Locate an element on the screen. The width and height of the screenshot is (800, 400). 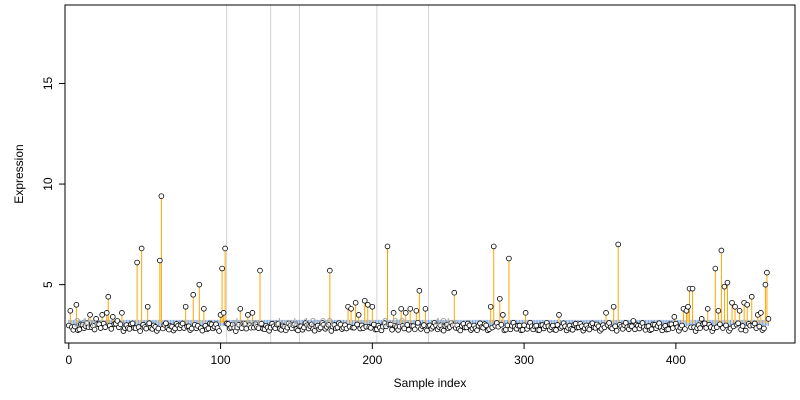
x-tick-label: 100 is located at coordinates (221, 360).